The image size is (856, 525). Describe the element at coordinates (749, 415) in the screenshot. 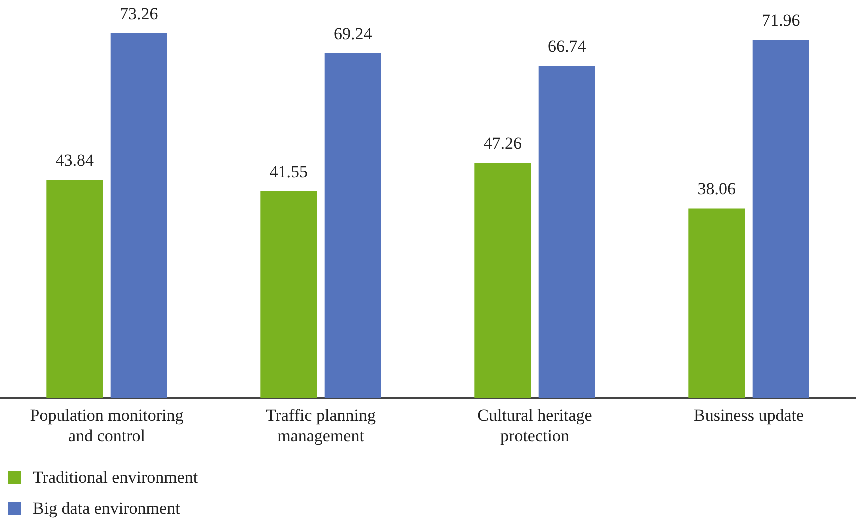

I see `x-tick-label: Business update` at that location.